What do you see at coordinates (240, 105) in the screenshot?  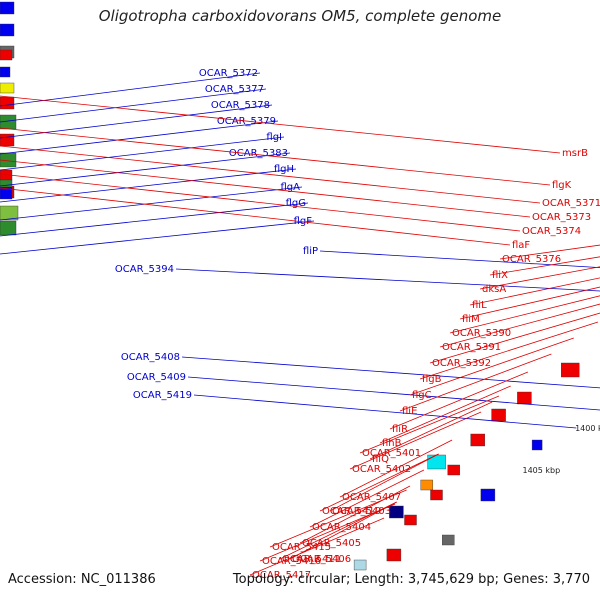 I see `forward-label-3: OCAR_5378` at bounding box center [240, 105].